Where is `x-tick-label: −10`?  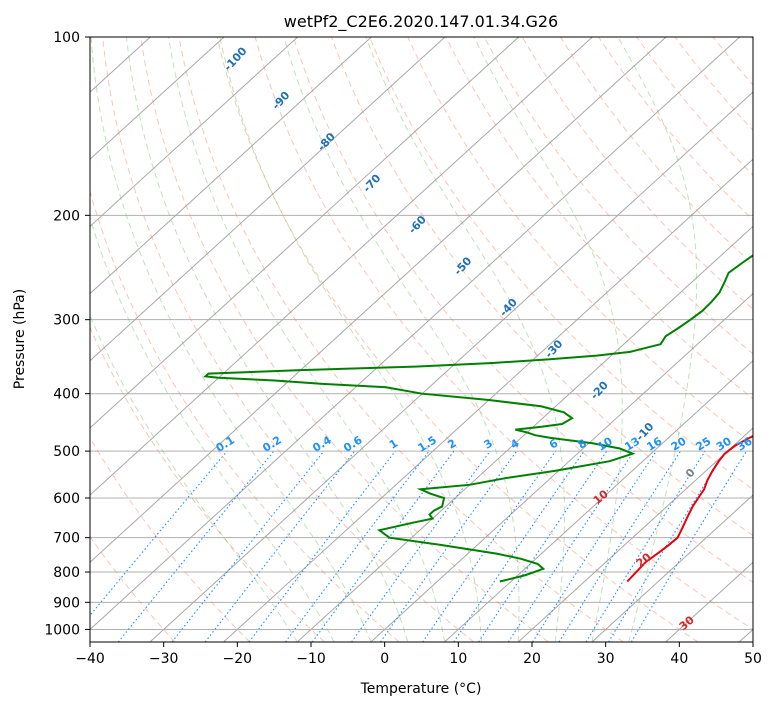 x-tick-label: −10 is located at coordinates (311, 659).